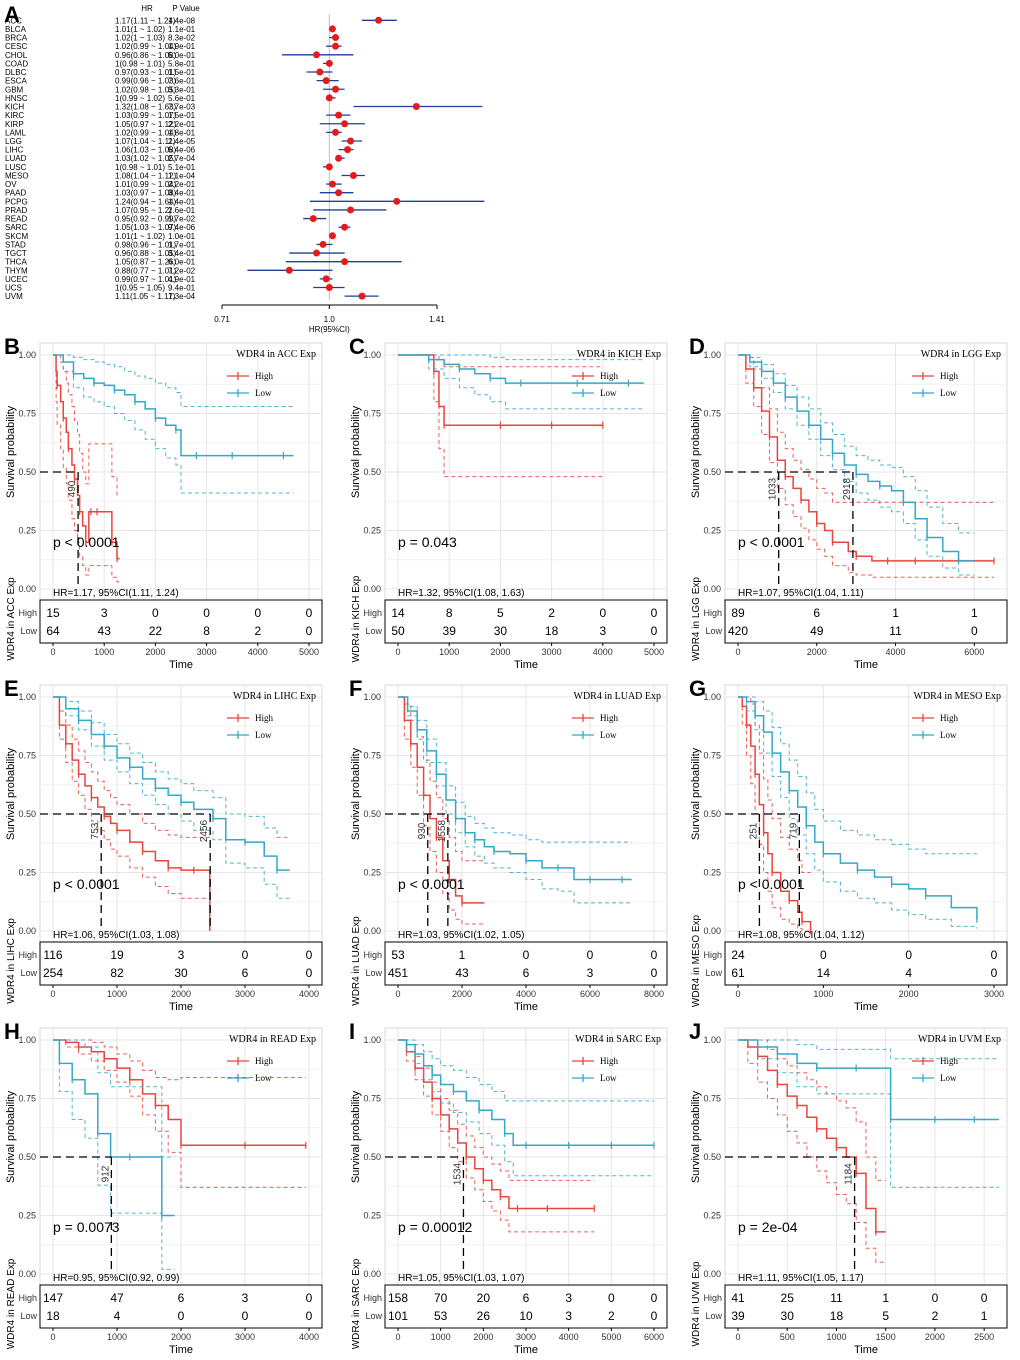  I want to click on forest-cancer-label: LUSC, so click(16, 167).